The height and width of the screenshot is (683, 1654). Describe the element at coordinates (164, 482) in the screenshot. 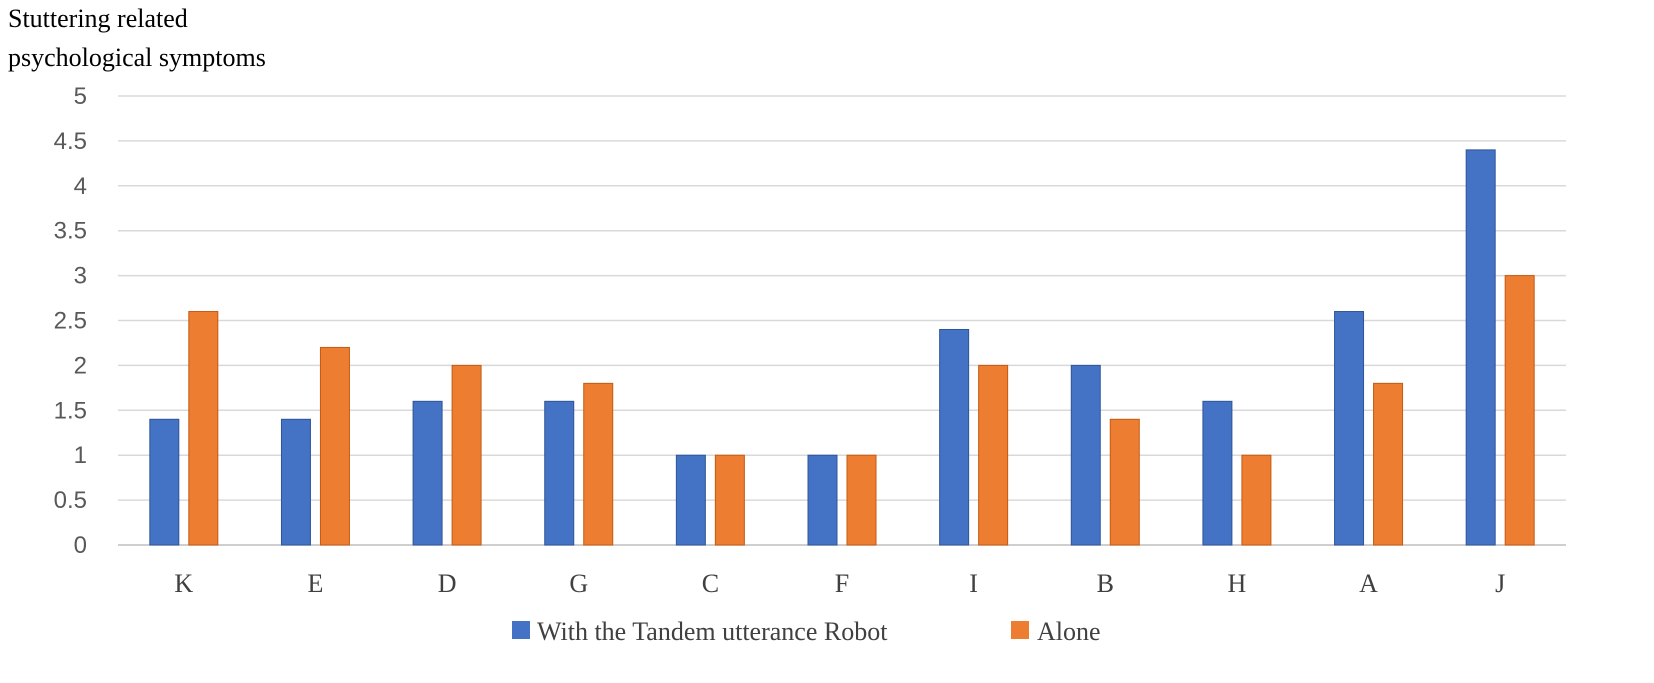

I see `bar-robot-K` at that location.